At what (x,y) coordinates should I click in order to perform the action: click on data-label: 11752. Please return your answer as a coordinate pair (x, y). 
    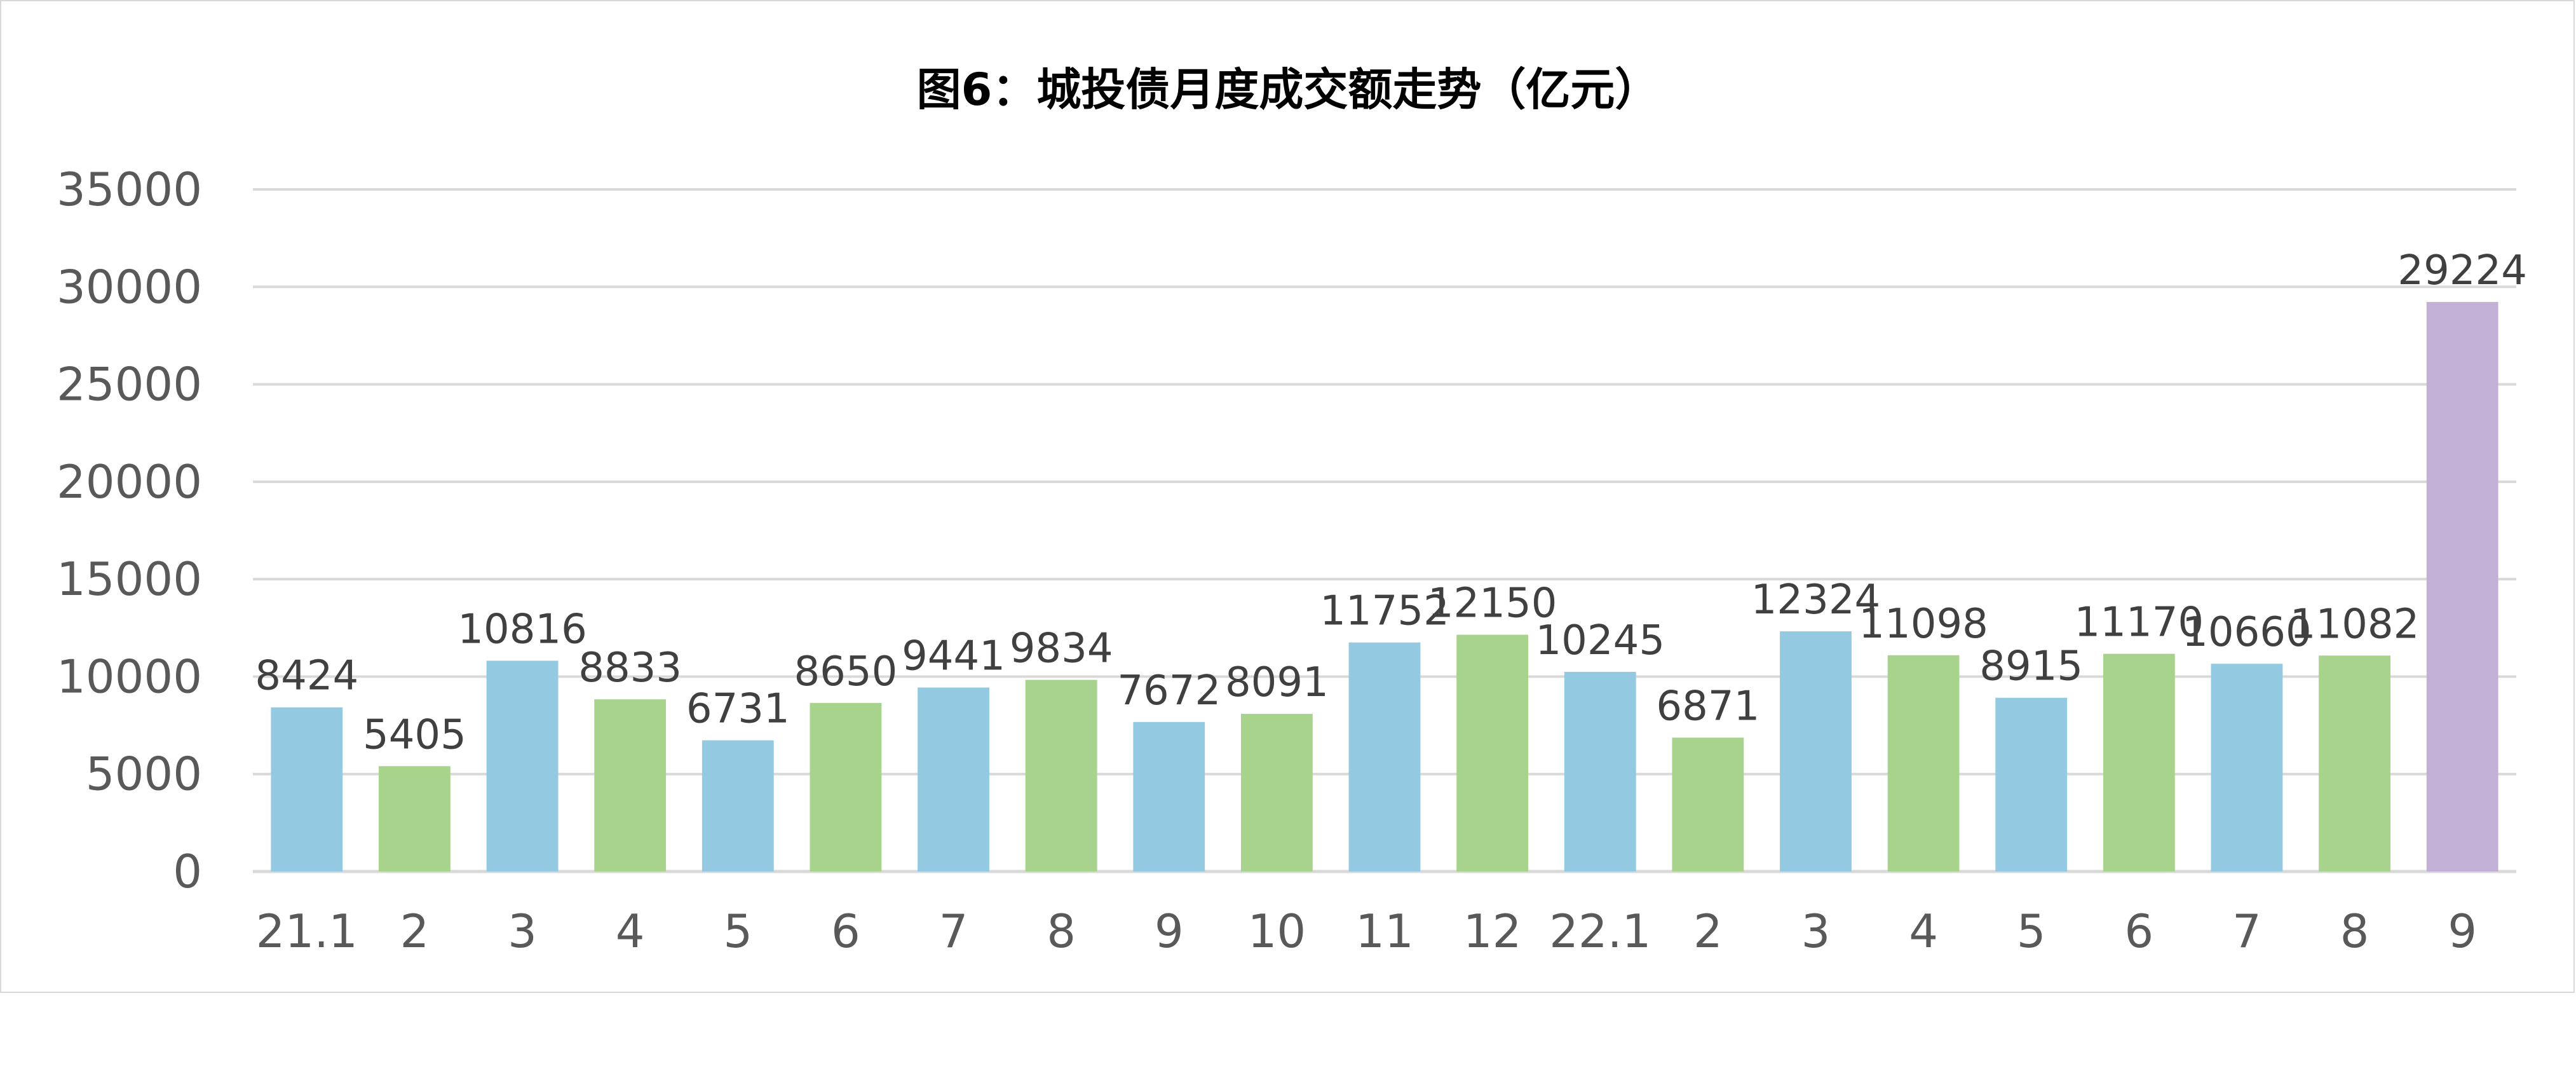
    Looking at the image, I should click on (1384, 611).